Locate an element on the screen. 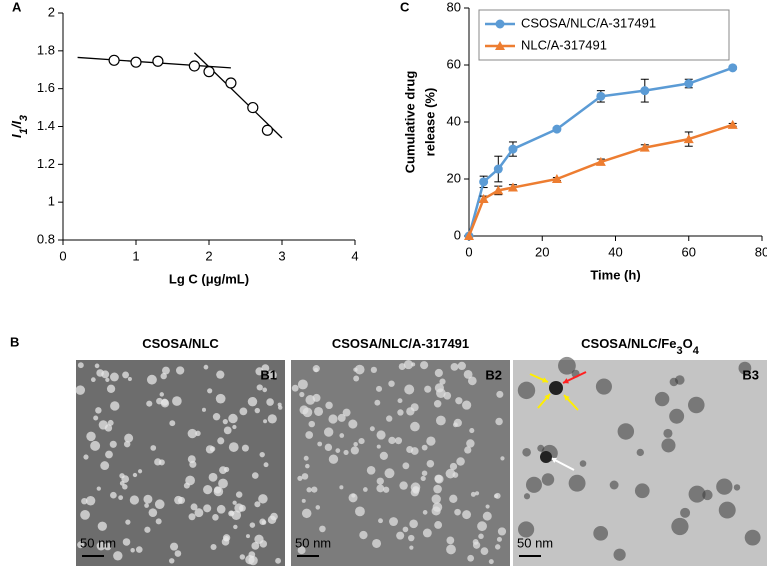 The image size is (767, 571). label: CSOSA/NLC is located at coordinates (180, 343).